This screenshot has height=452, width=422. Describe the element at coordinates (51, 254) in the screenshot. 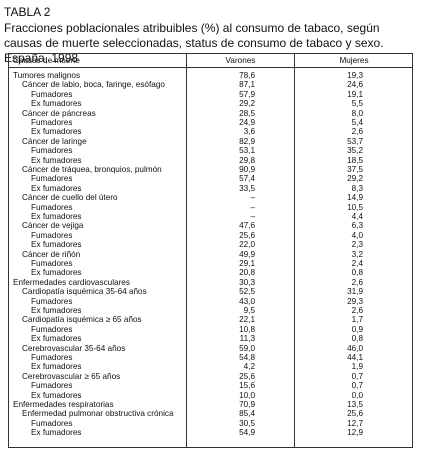

I see `row-label: Cáncer de riñón` at that location.